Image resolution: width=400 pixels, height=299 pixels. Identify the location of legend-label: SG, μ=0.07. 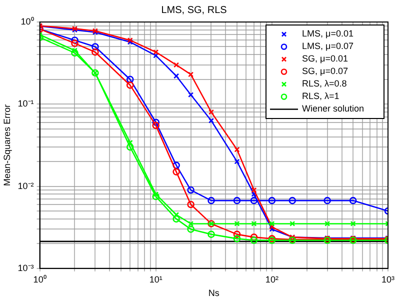
(325, 71).